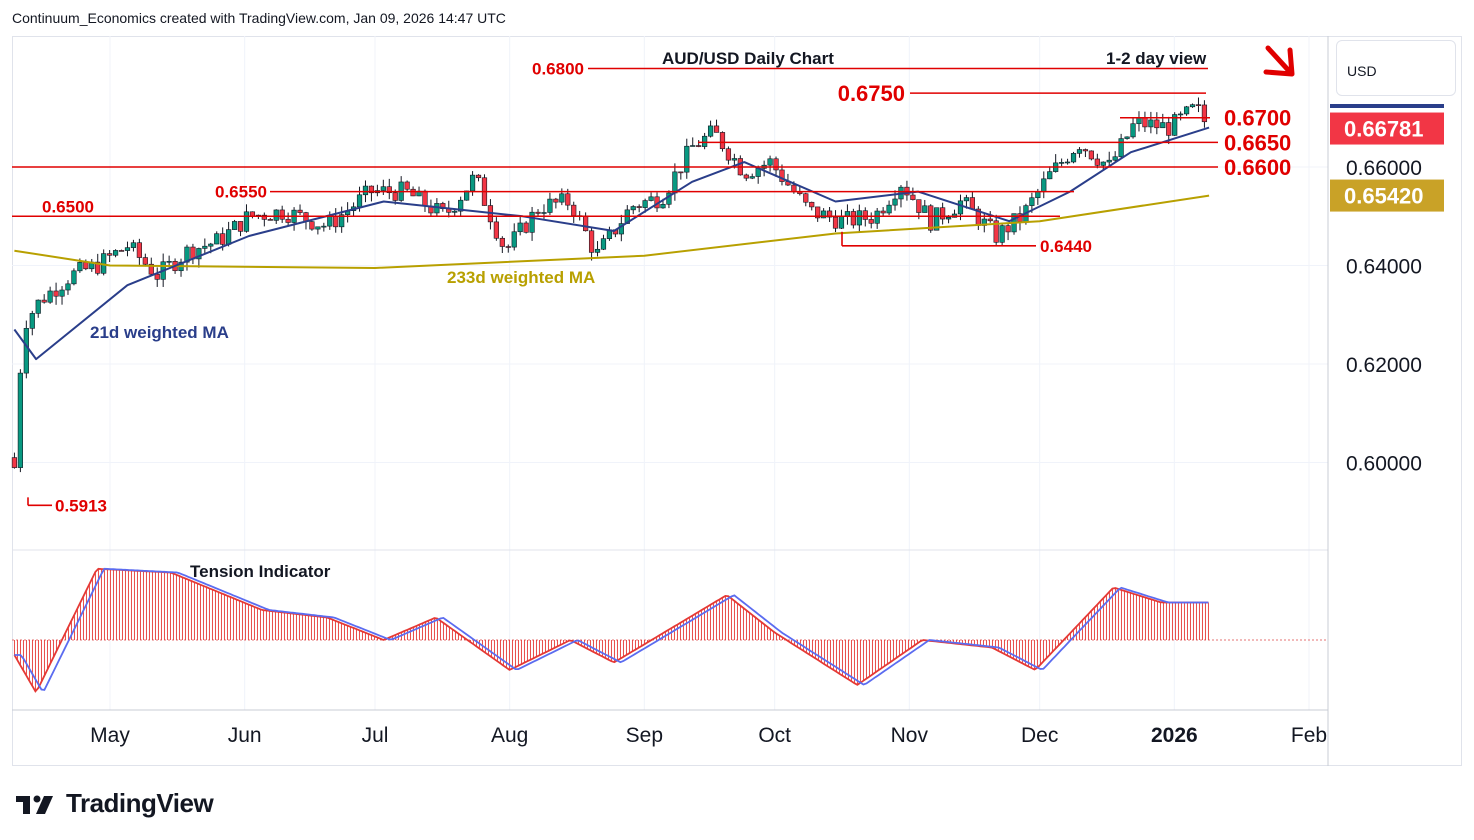  I want to click on tradingview-brand: TradingView, so click(114, 803).